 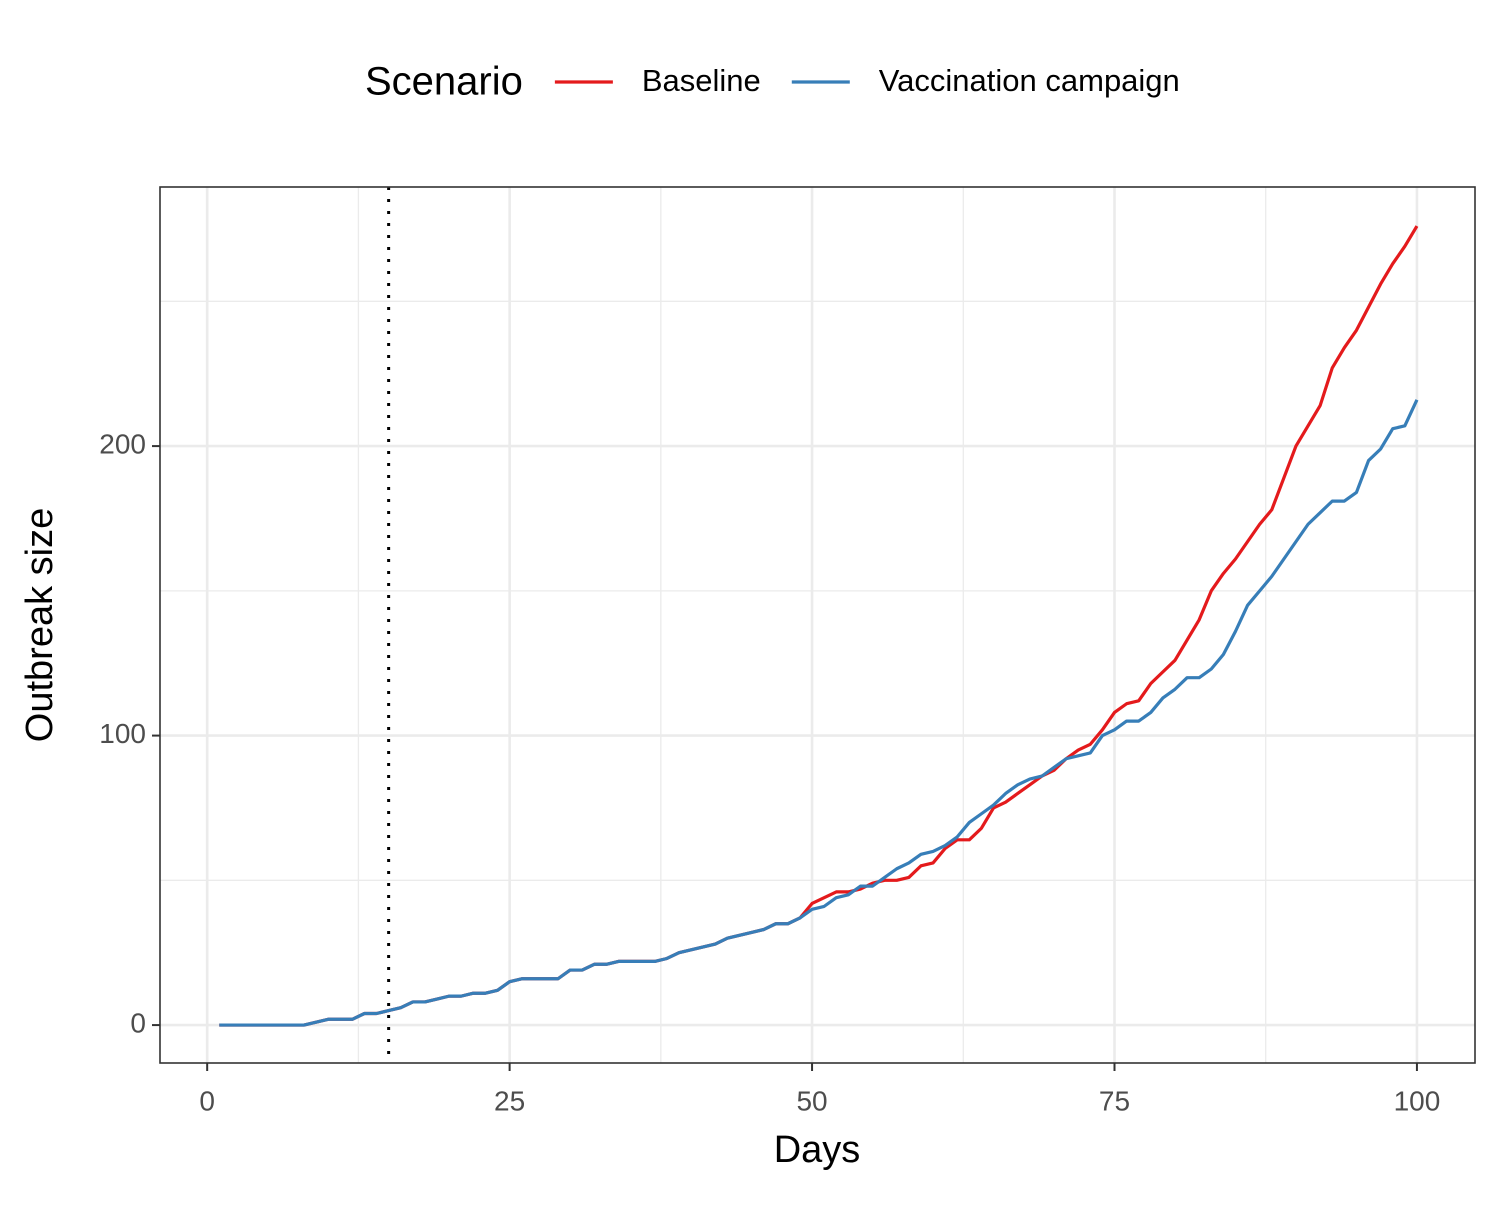 I want to click on y-tick-label: 100, so click(x=122, y=733).